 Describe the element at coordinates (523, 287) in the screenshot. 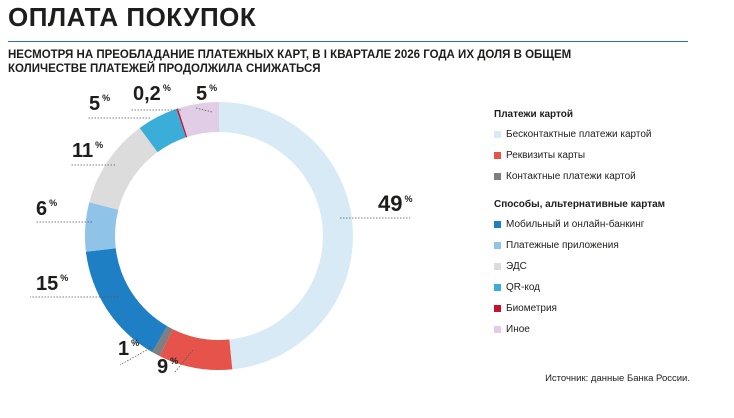

I see `legend-label: QR-код` at that location.